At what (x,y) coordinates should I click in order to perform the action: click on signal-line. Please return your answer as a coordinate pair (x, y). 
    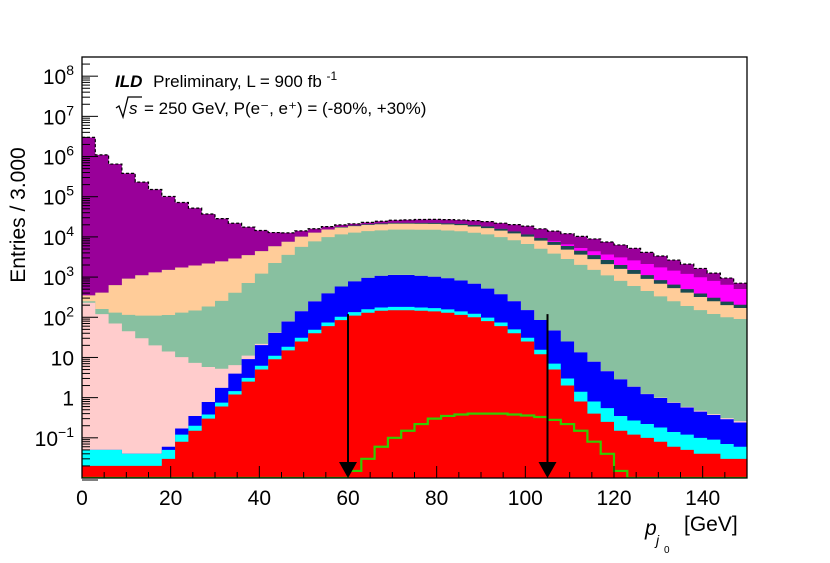
    Looking at the image, I should click on (414, 445).